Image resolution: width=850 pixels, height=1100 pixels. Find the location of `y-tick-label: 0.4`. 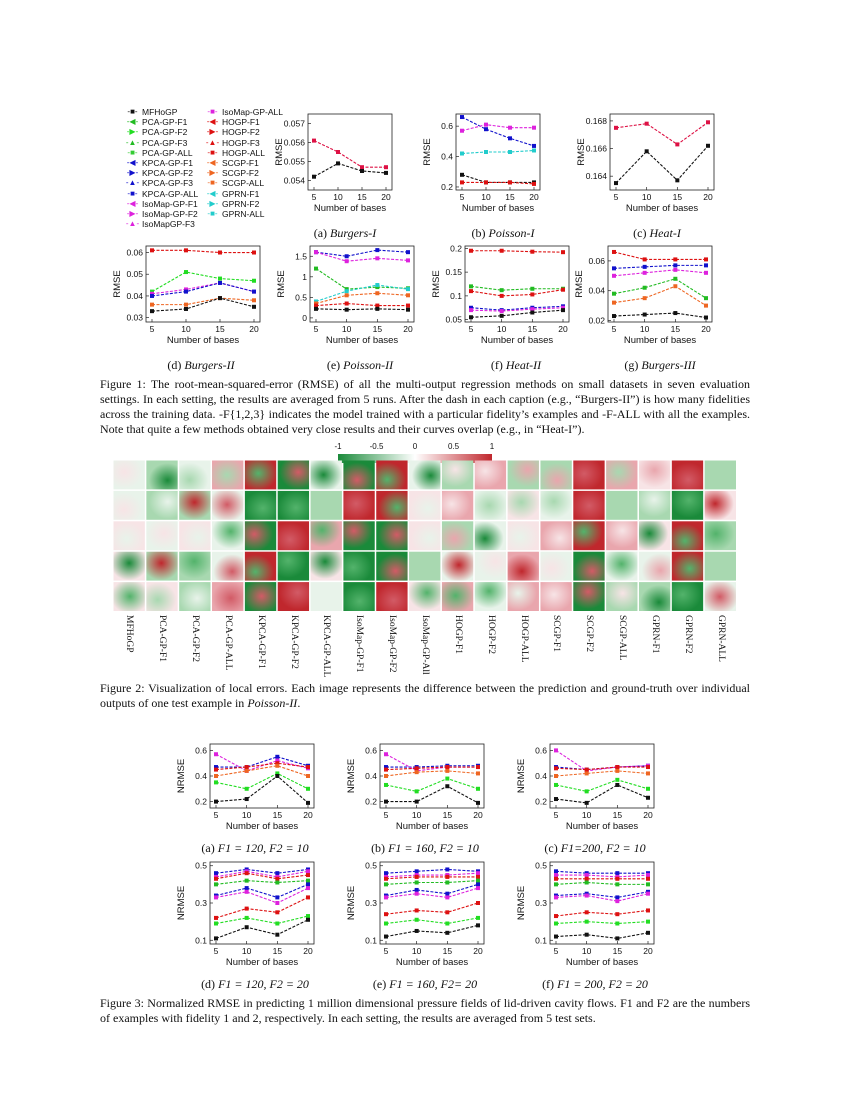

y-tick-label: 0.4 is located at coordinates (447, 157).